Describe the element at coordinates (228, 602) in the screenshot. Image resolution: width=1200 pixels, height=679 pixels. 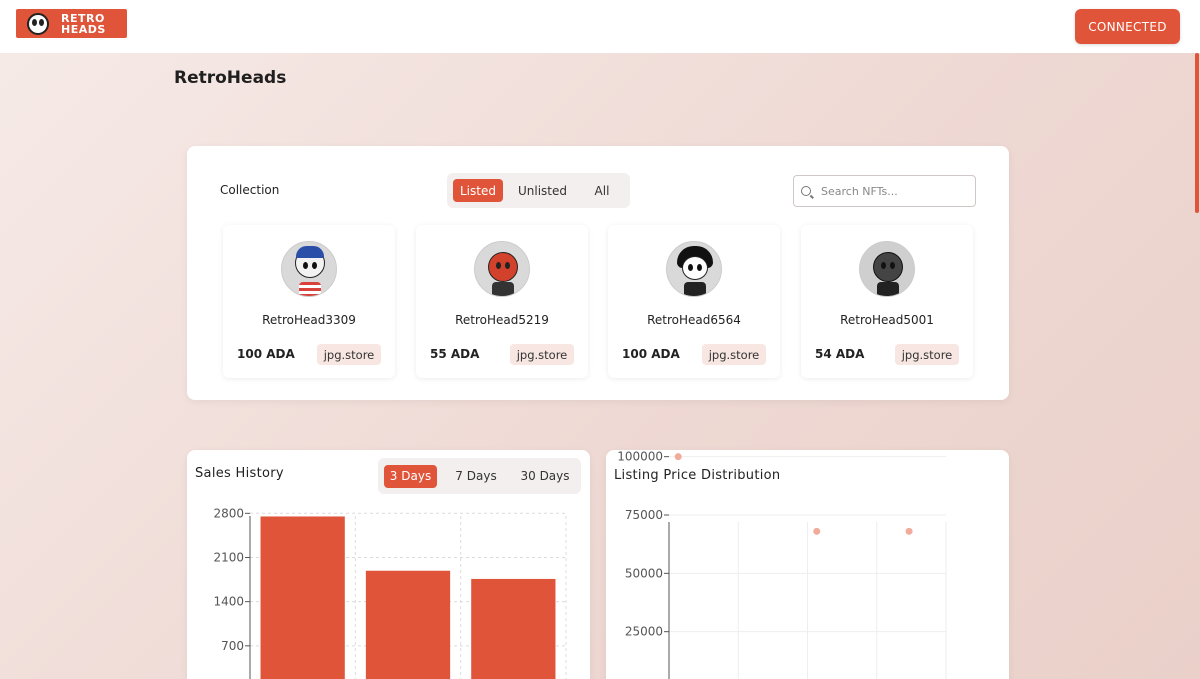
I see `y-tick-label: 1400` at that location.